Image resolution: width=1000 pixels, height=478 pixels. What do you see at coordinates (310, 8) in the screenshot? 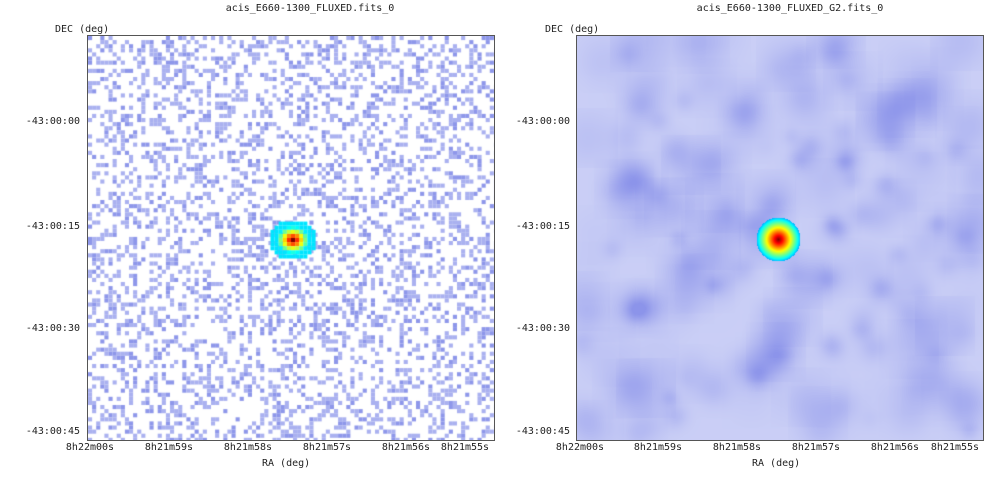
I see `panel-title: acis_E660-1300_FLUXED.fits_0` at bounding box center [310, 8].